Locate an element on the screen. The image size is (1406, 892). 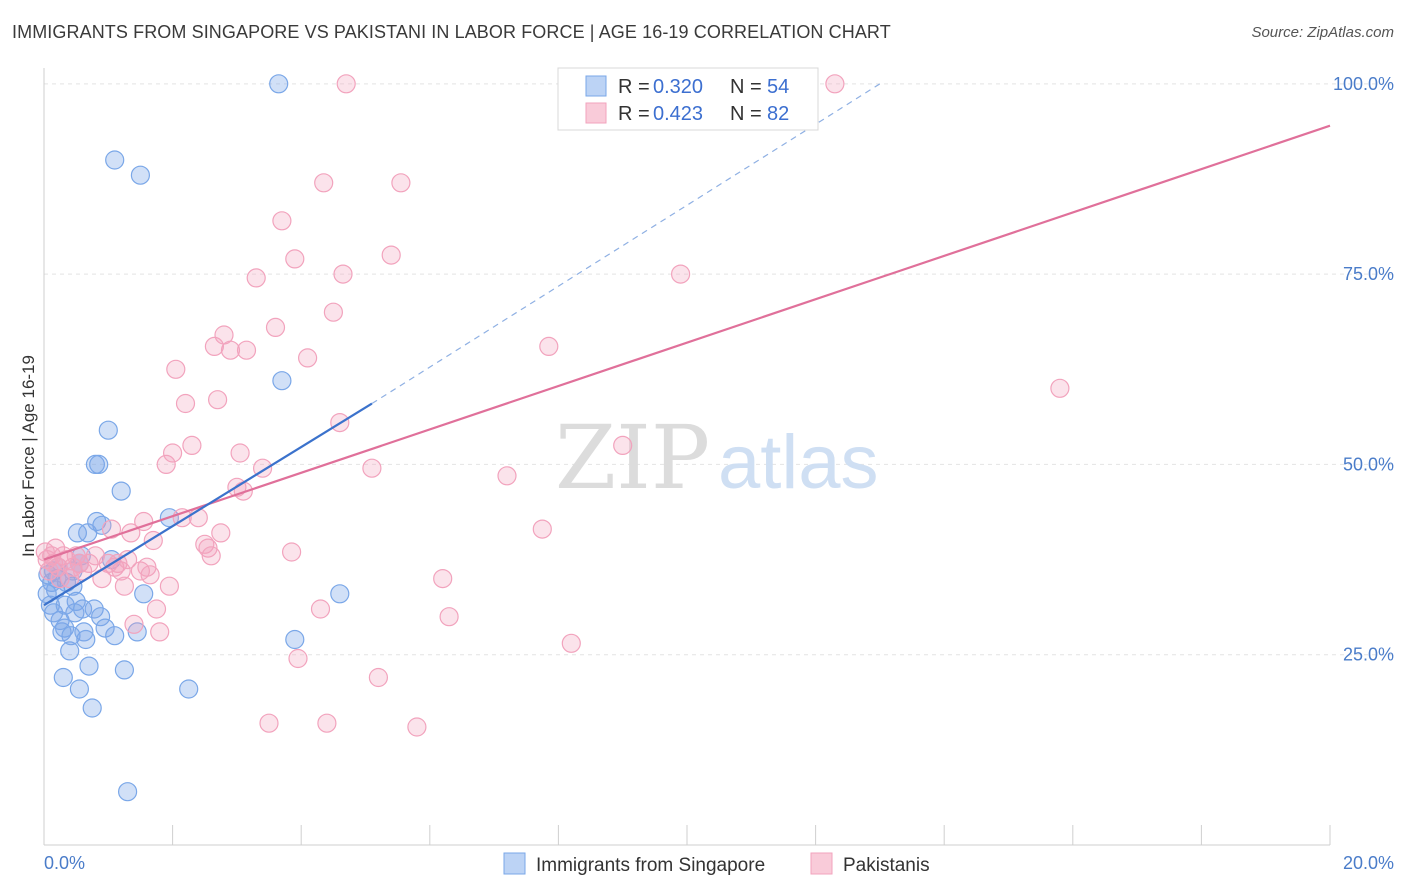
watermark-zip: ZIP is located at coordinates (632, 457).